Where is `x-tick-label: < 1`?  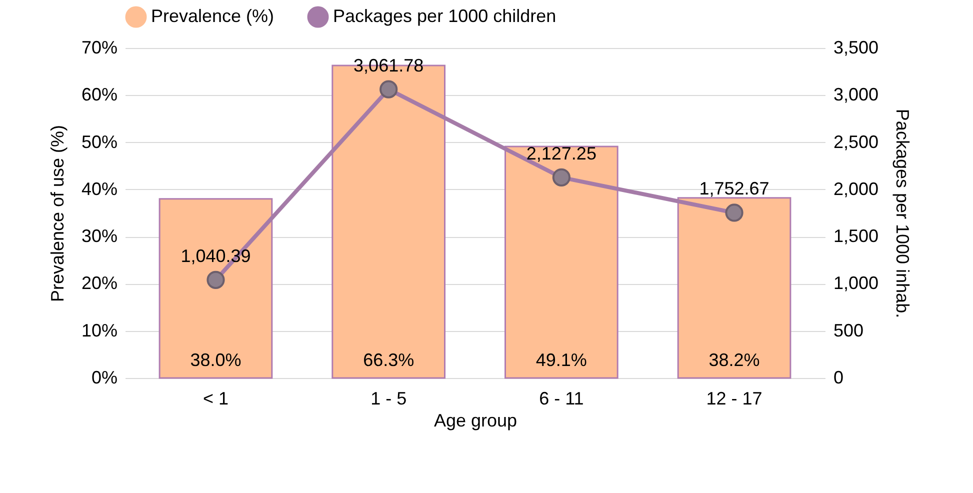
x-tick-label: < 1 is located at coordinates (215, 398).